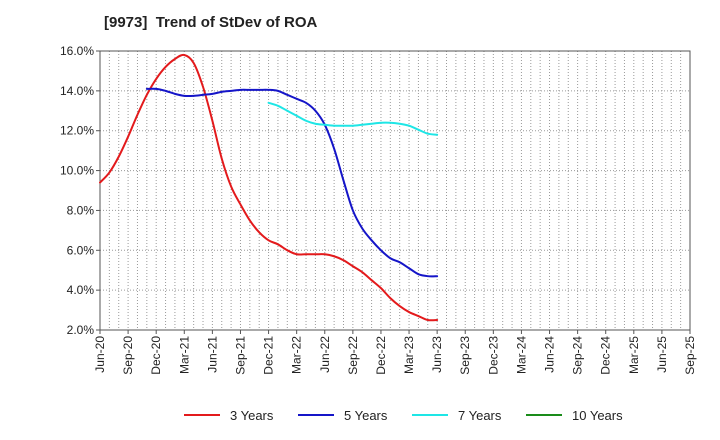  What do you see at coordinates (100, 354) in the screenshot?
I see `x-tick-label: Jun-20` at bounding box center [100, 354].